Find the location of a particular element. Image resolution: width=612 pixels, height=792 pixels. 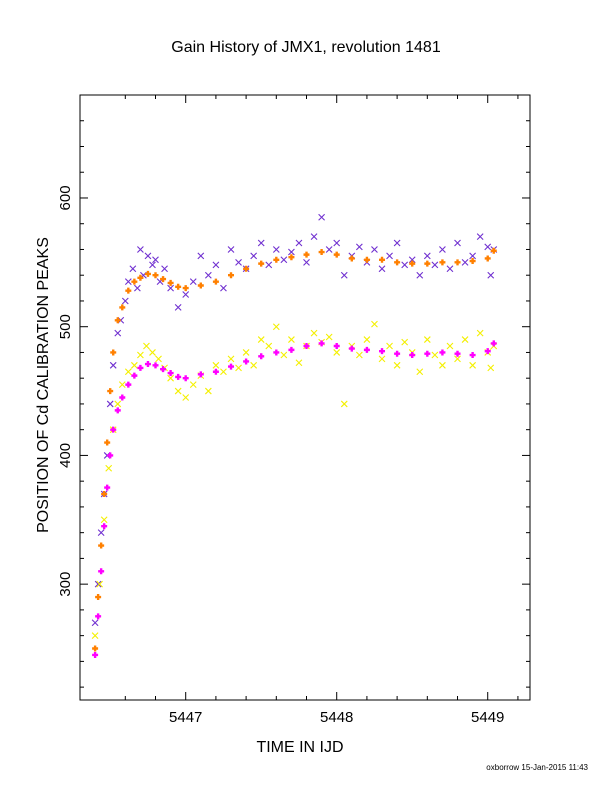

y-tick-label: 300 is located at coordinates (65, 584).